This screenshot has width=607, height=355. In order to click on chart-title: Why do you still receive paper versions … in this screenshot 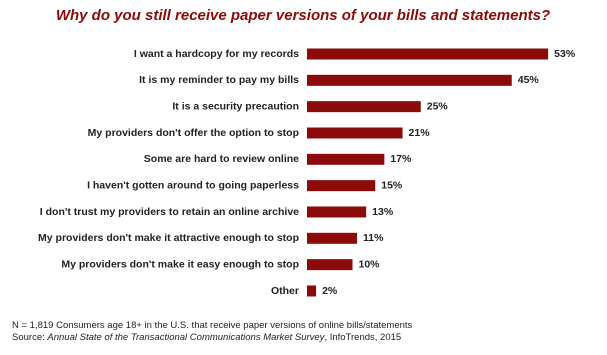, I will do `click(303, 15)`.